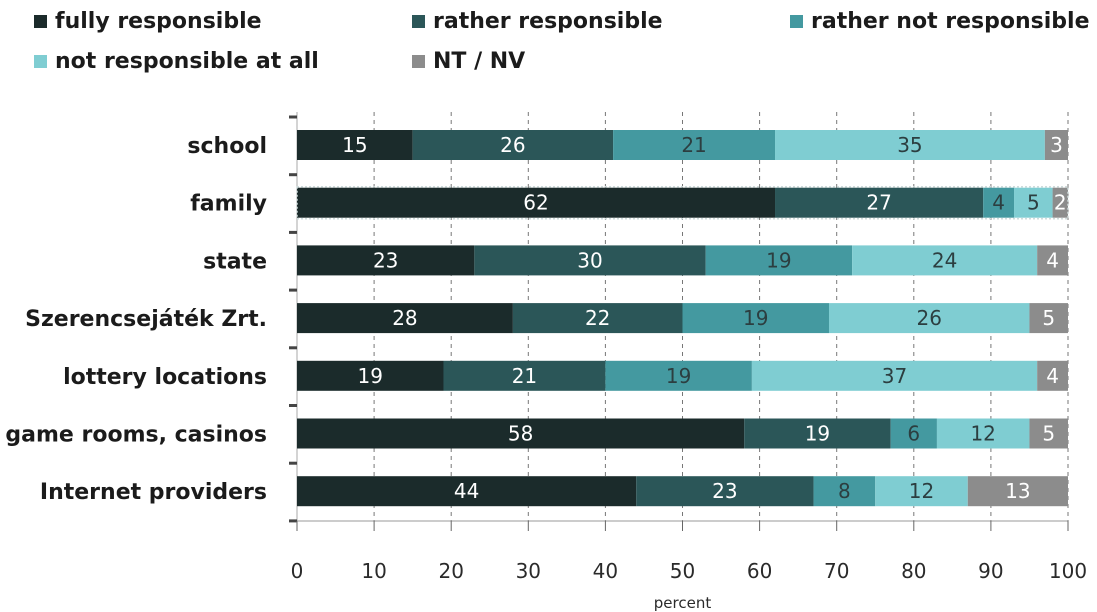 Image resolution: width=1097 pixels, height=612 pixels. I want to click on bar-highlight-outline, so click(682, 202).